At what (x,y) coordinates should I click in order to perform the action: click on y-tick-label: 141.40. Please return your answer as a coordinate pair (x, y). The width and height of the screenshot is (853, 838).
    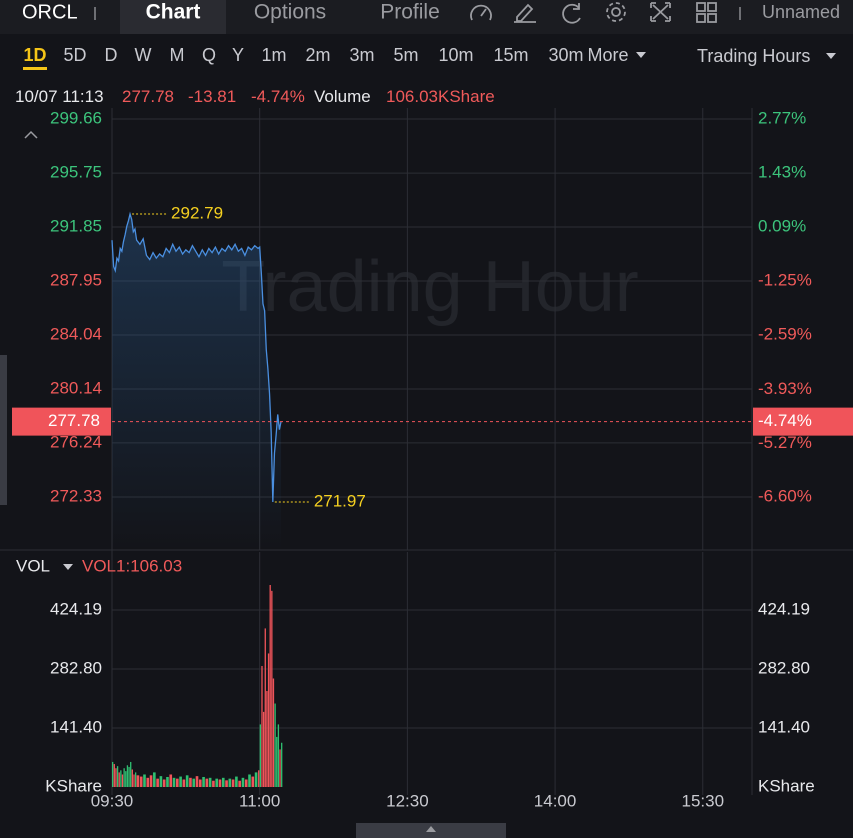
    Looking at the image, I should click on (76, 726).